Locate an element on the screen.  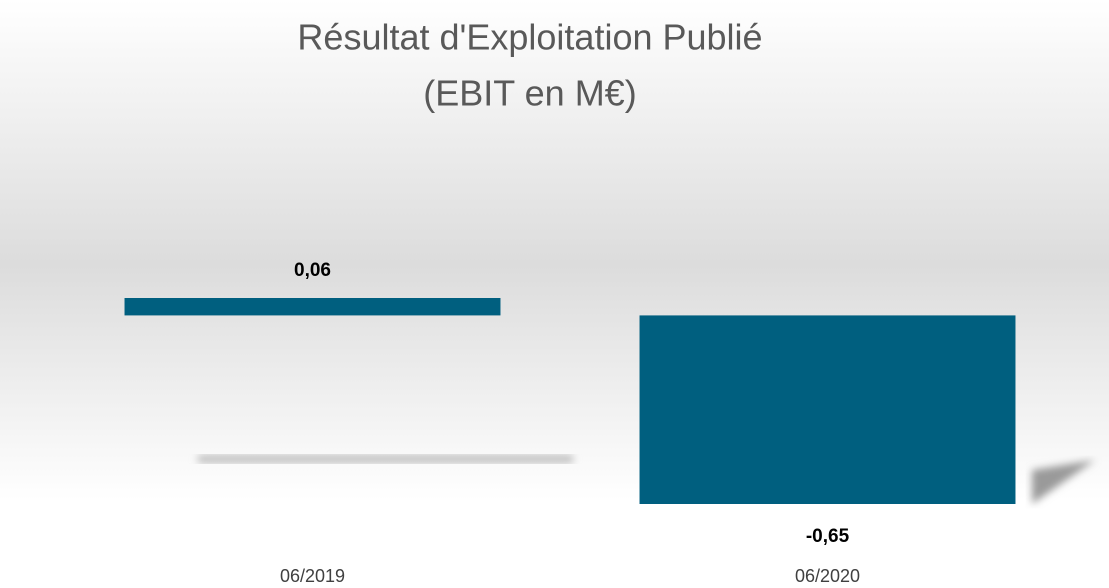
value-label: -0,65 is located at coordinates (828, 536).